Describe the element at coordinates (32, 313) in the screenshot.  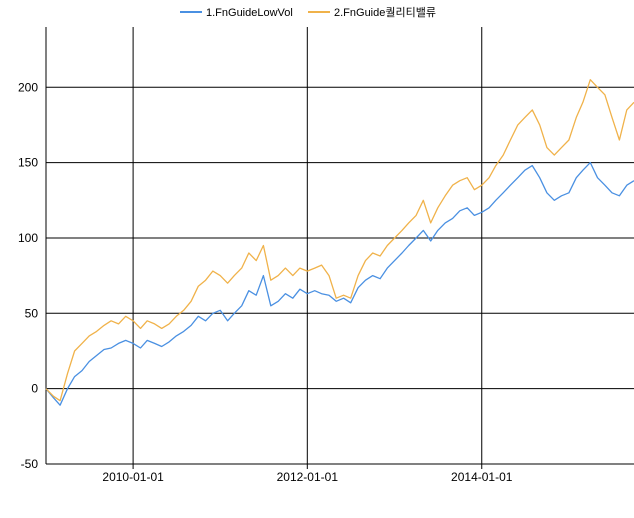
I see `y-tick-label: 50` at that location.